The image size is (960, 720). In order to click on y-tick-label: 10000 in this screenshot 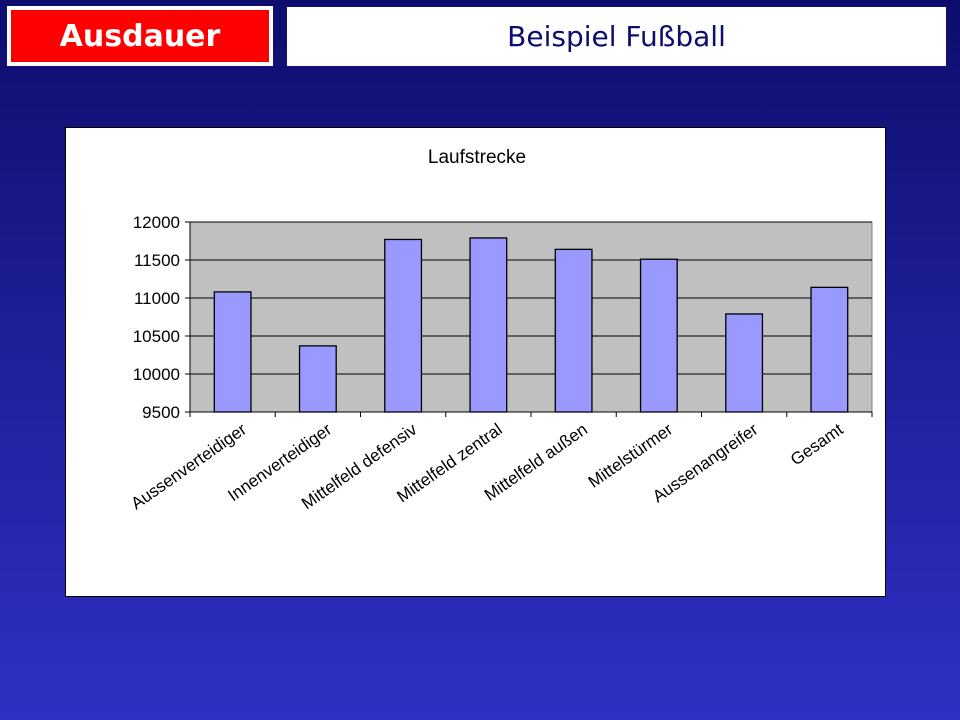, I will do `click(156, 374)`.